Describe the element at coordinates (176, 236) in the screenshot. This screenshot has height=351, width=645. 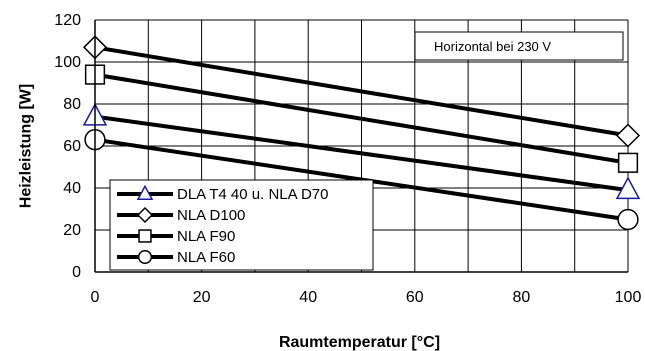
I see `legend-item: NLA F90` at that location.